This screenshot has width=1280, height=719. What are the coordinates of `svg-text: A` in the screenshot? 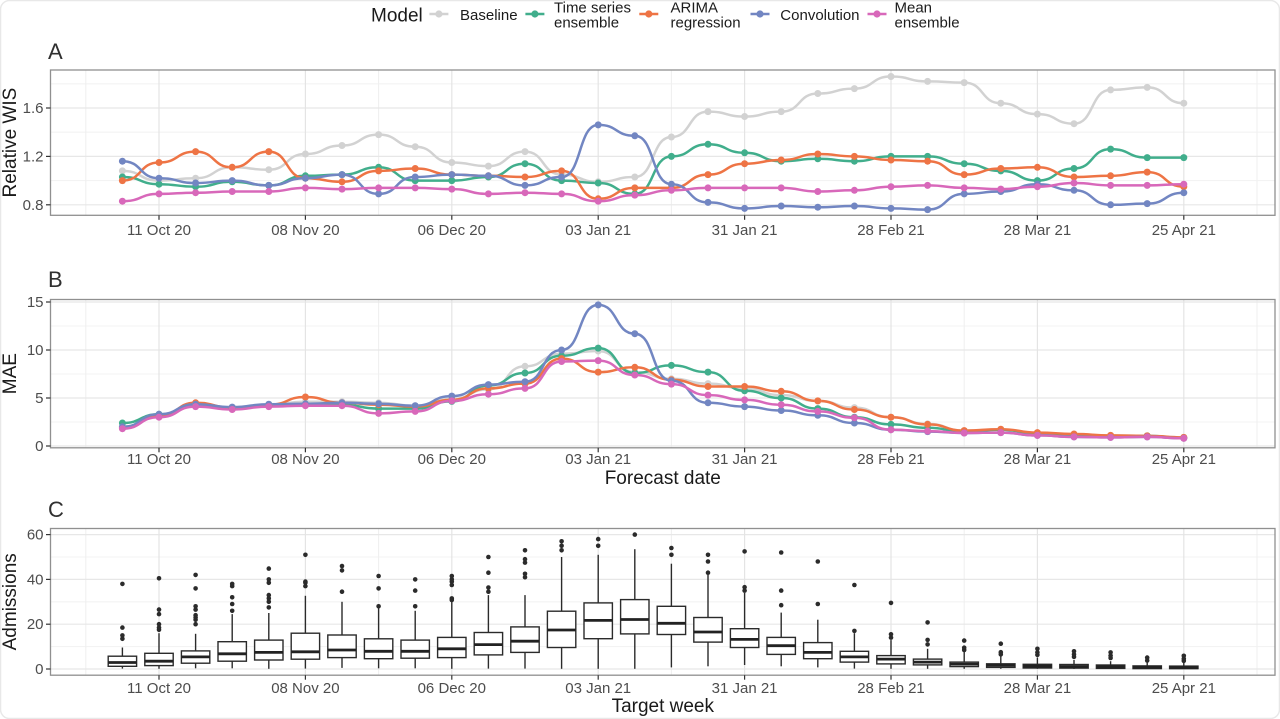 It's located at (55, 51).